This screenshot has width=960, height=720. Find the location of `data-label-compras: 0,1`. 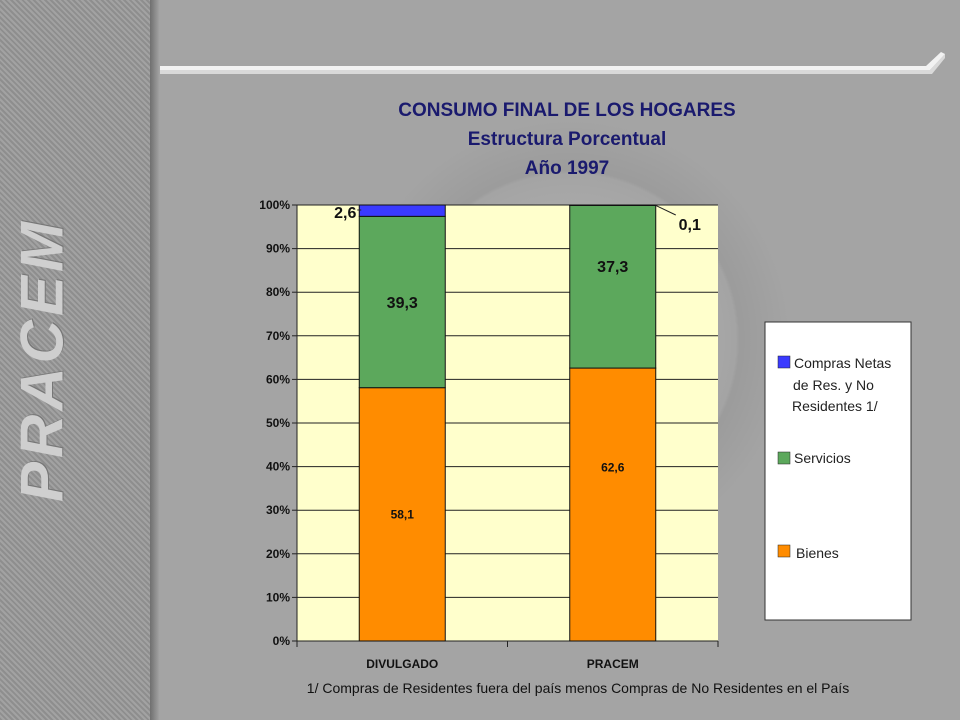

data-label-compras: 0,1 is located at coordinates (690, 225).